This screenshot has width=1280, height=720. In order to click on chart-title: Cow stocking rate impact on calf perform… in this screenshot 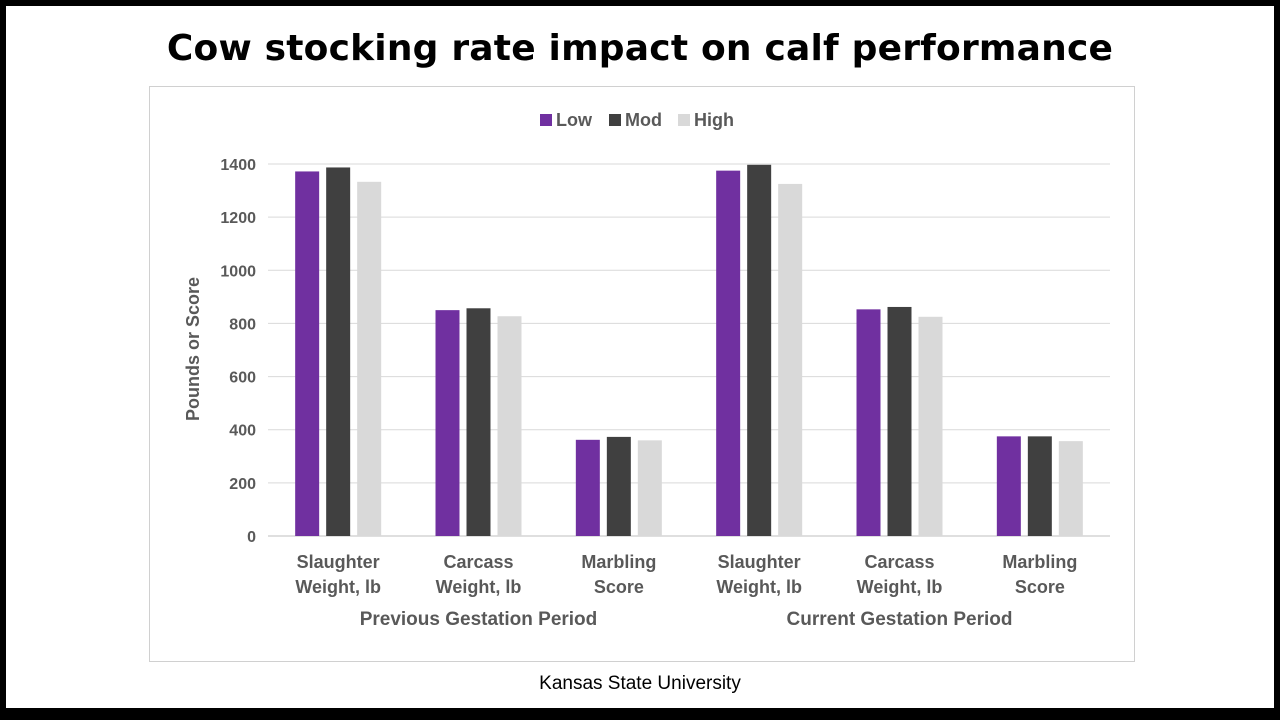, I will do `click(640, 48)`.